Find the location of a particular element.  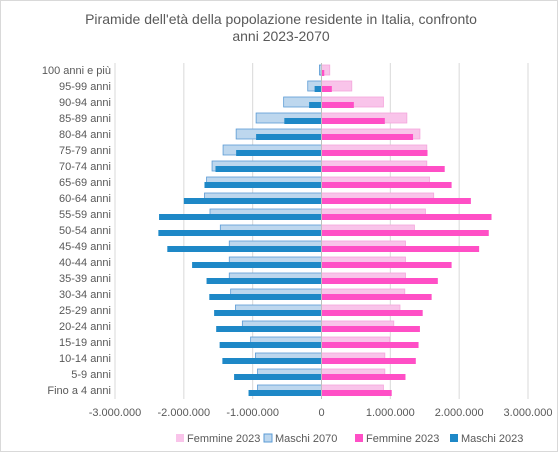

y-tick-label: 100 anni e più is located at coordinates (76, 71).